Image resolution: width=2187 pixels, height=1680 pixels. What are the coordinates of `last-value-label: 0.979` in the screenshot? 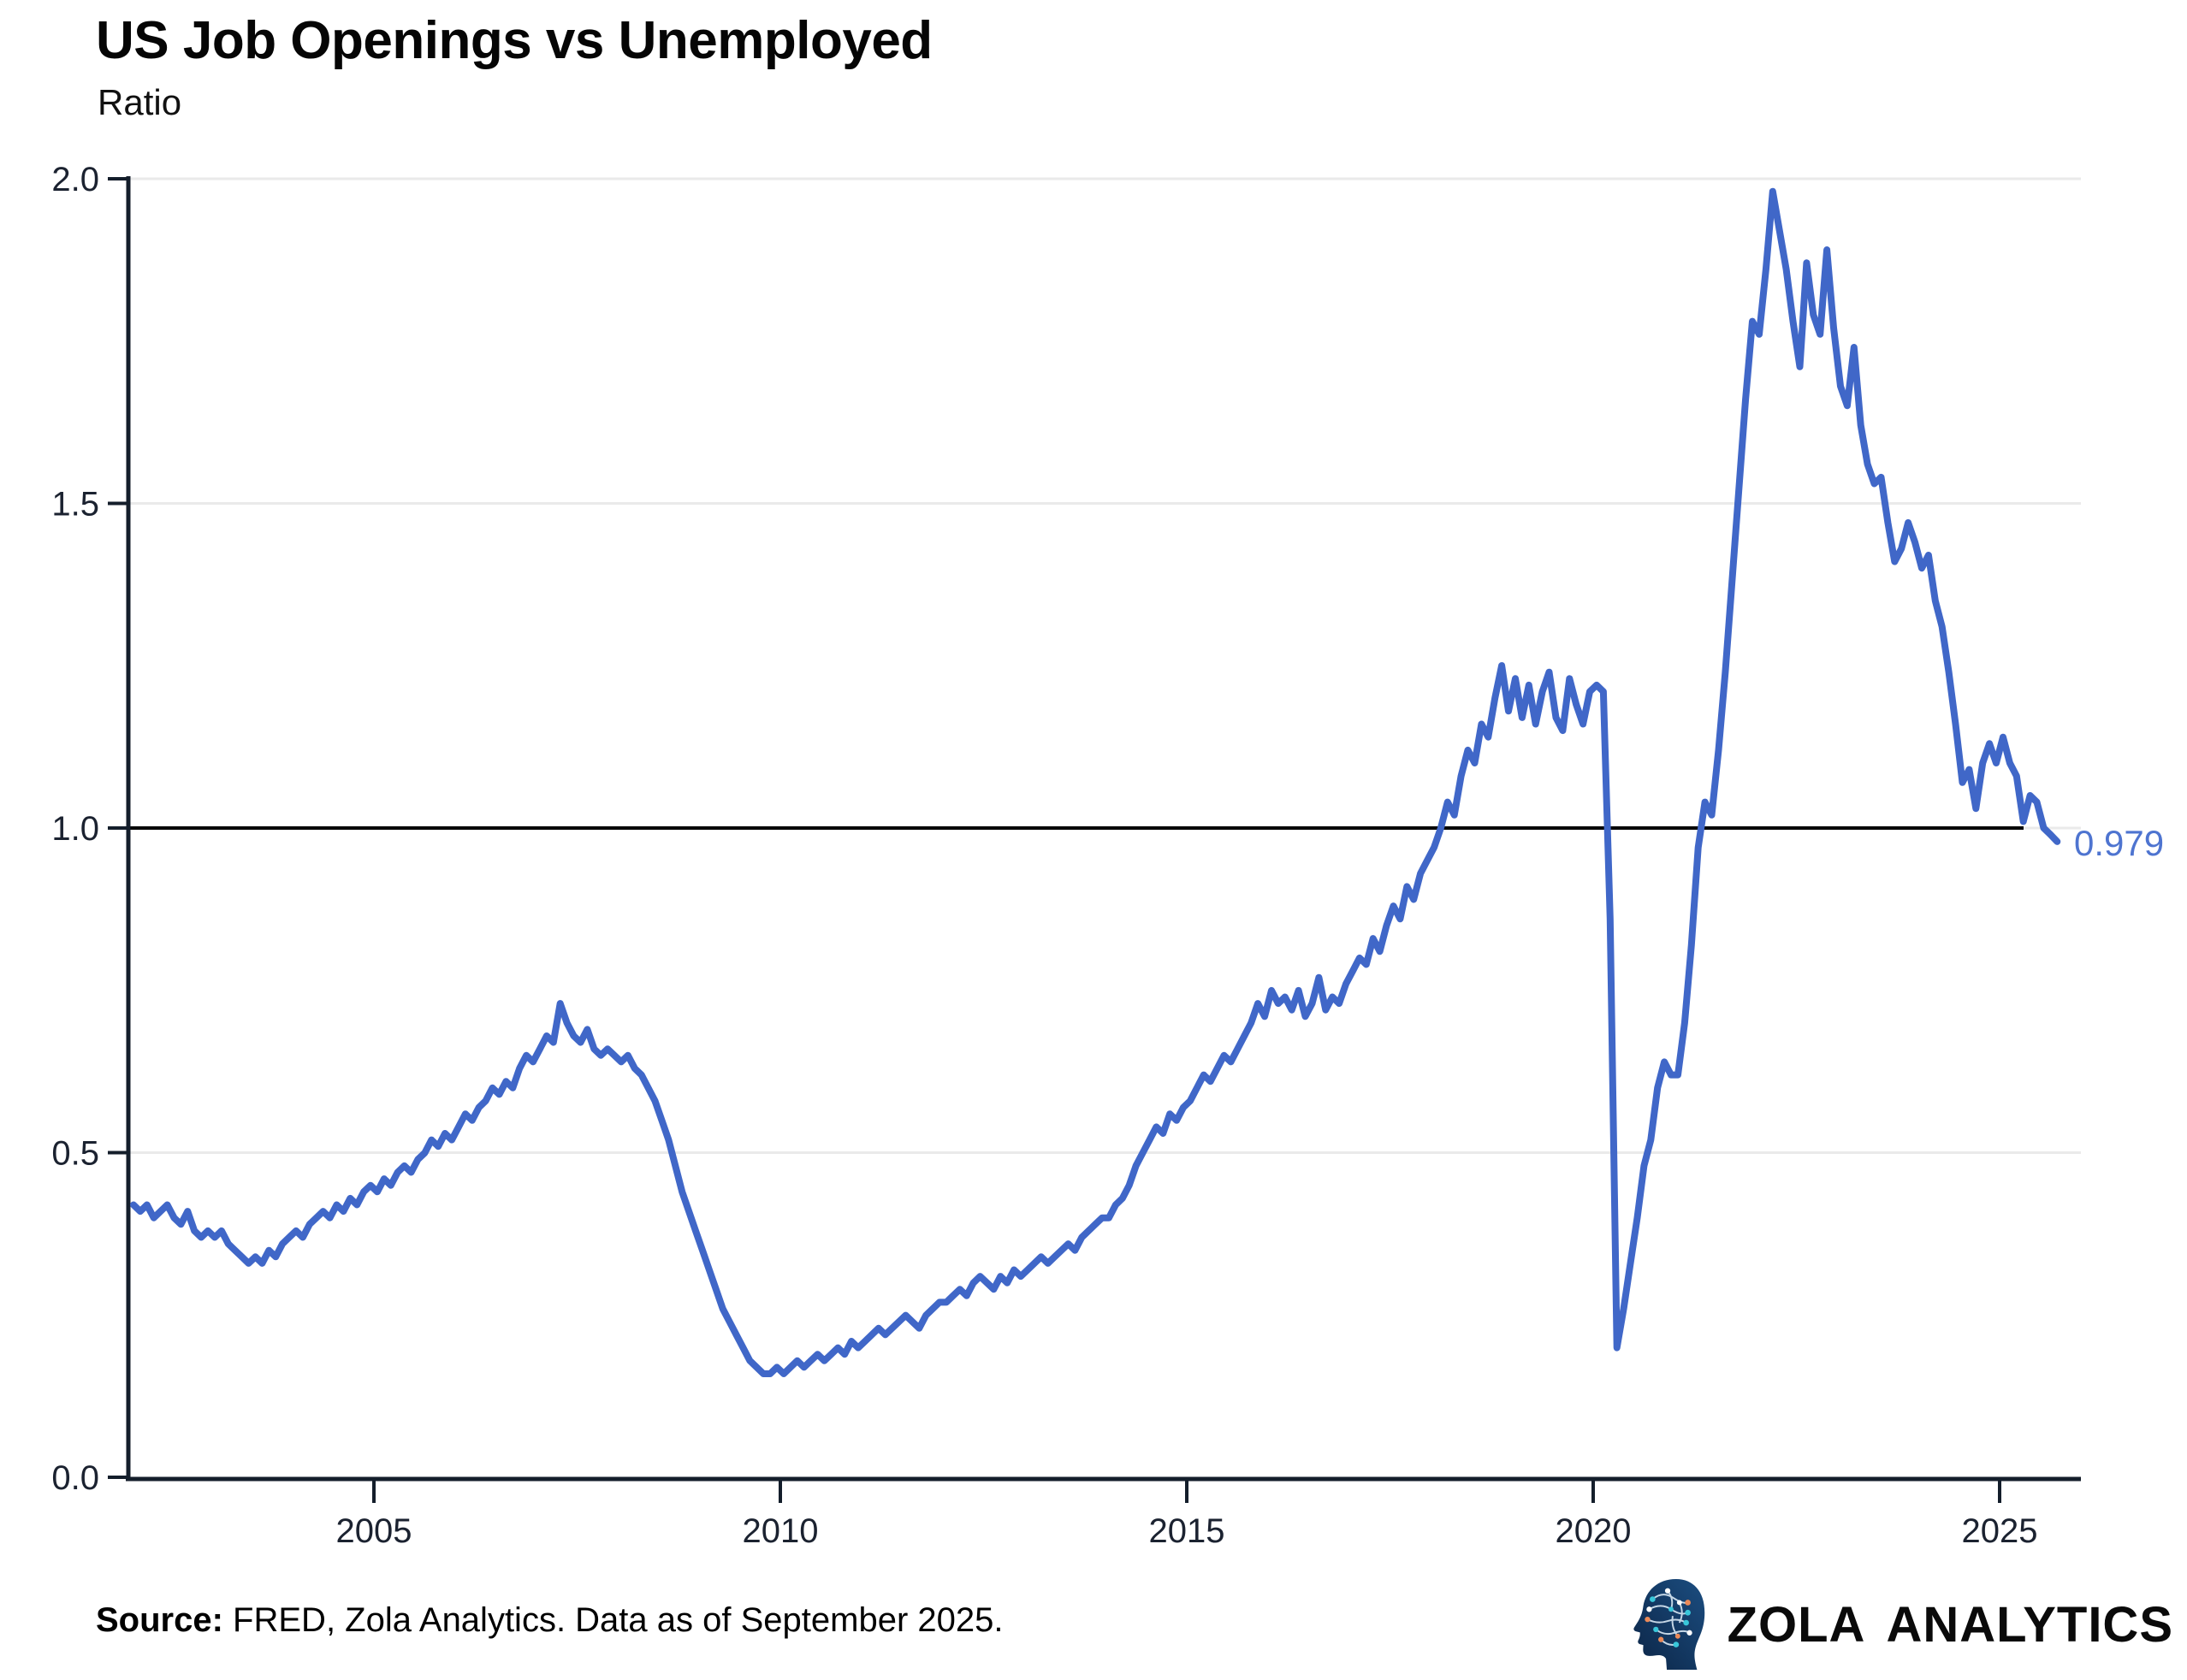 It's located at (2119, 843).